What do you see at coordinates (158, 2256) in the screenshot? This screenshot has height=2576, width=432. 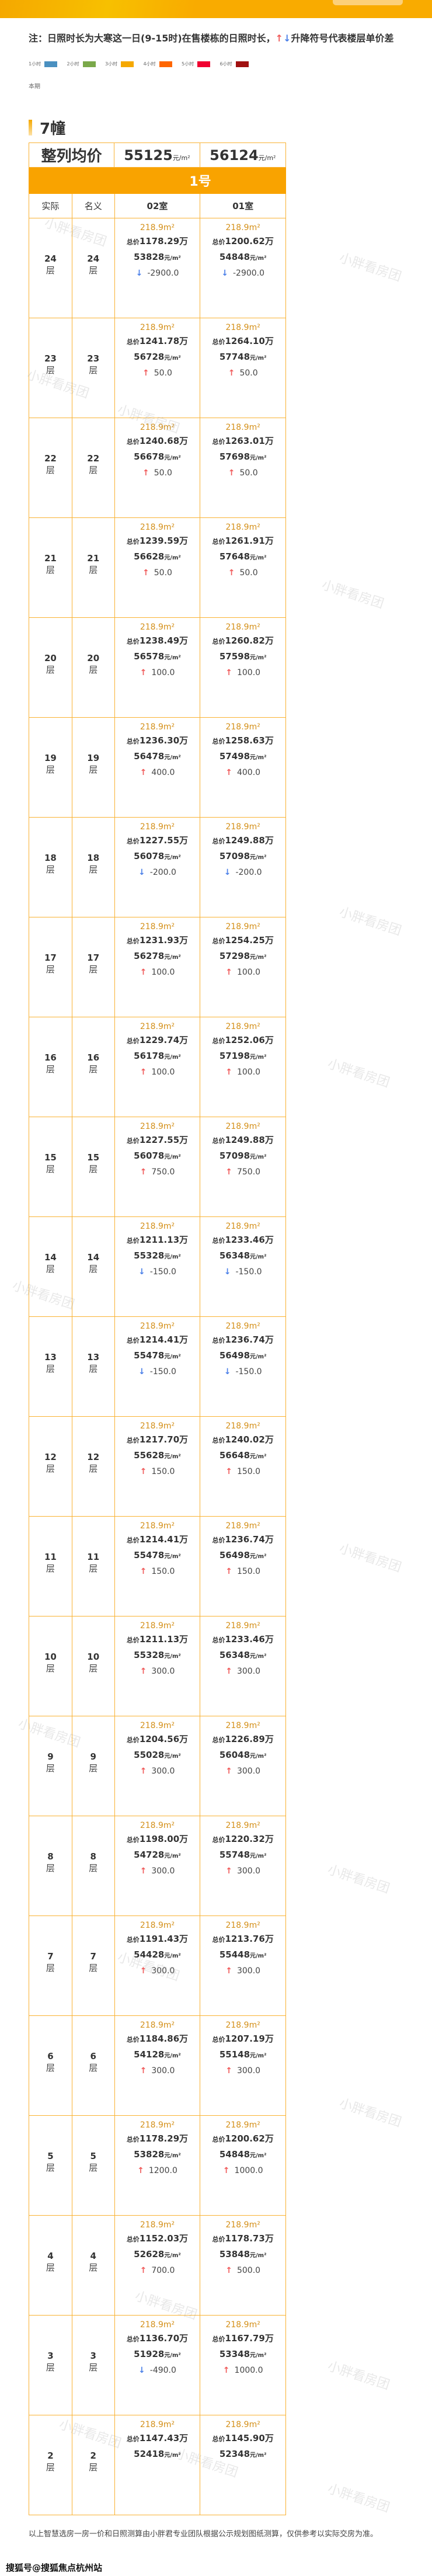 I see `unit-price: 52628元/m²` at bounding box center [158, 2256].